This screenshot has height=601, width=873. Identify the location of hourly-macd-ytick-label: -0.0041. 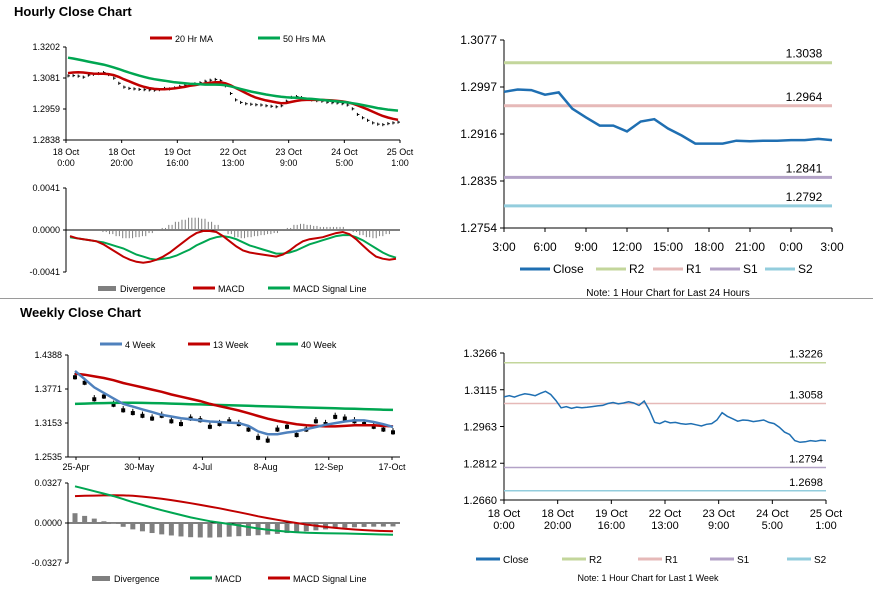
(44, 272).